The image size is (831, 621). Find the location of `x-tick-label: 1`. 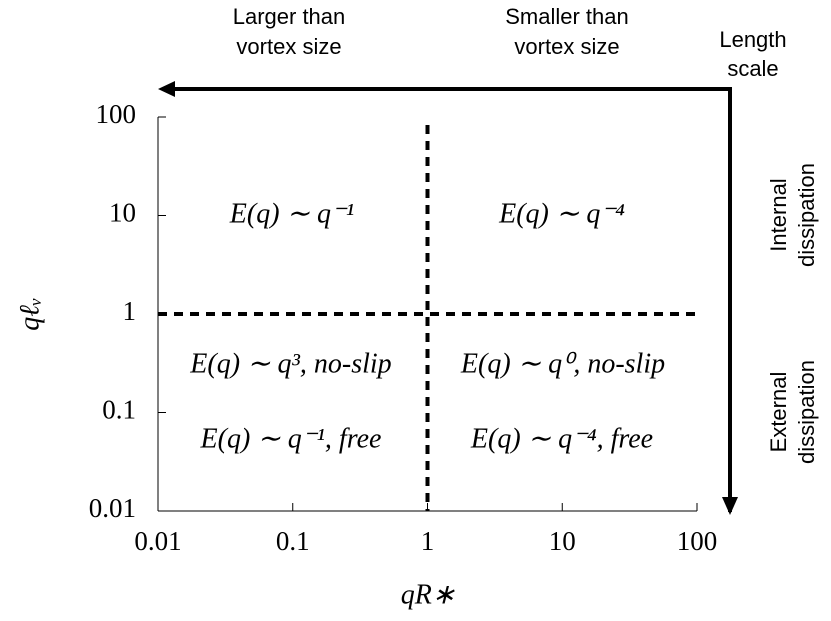

x-tick-label: 1 is located at coordinates (428, 541).